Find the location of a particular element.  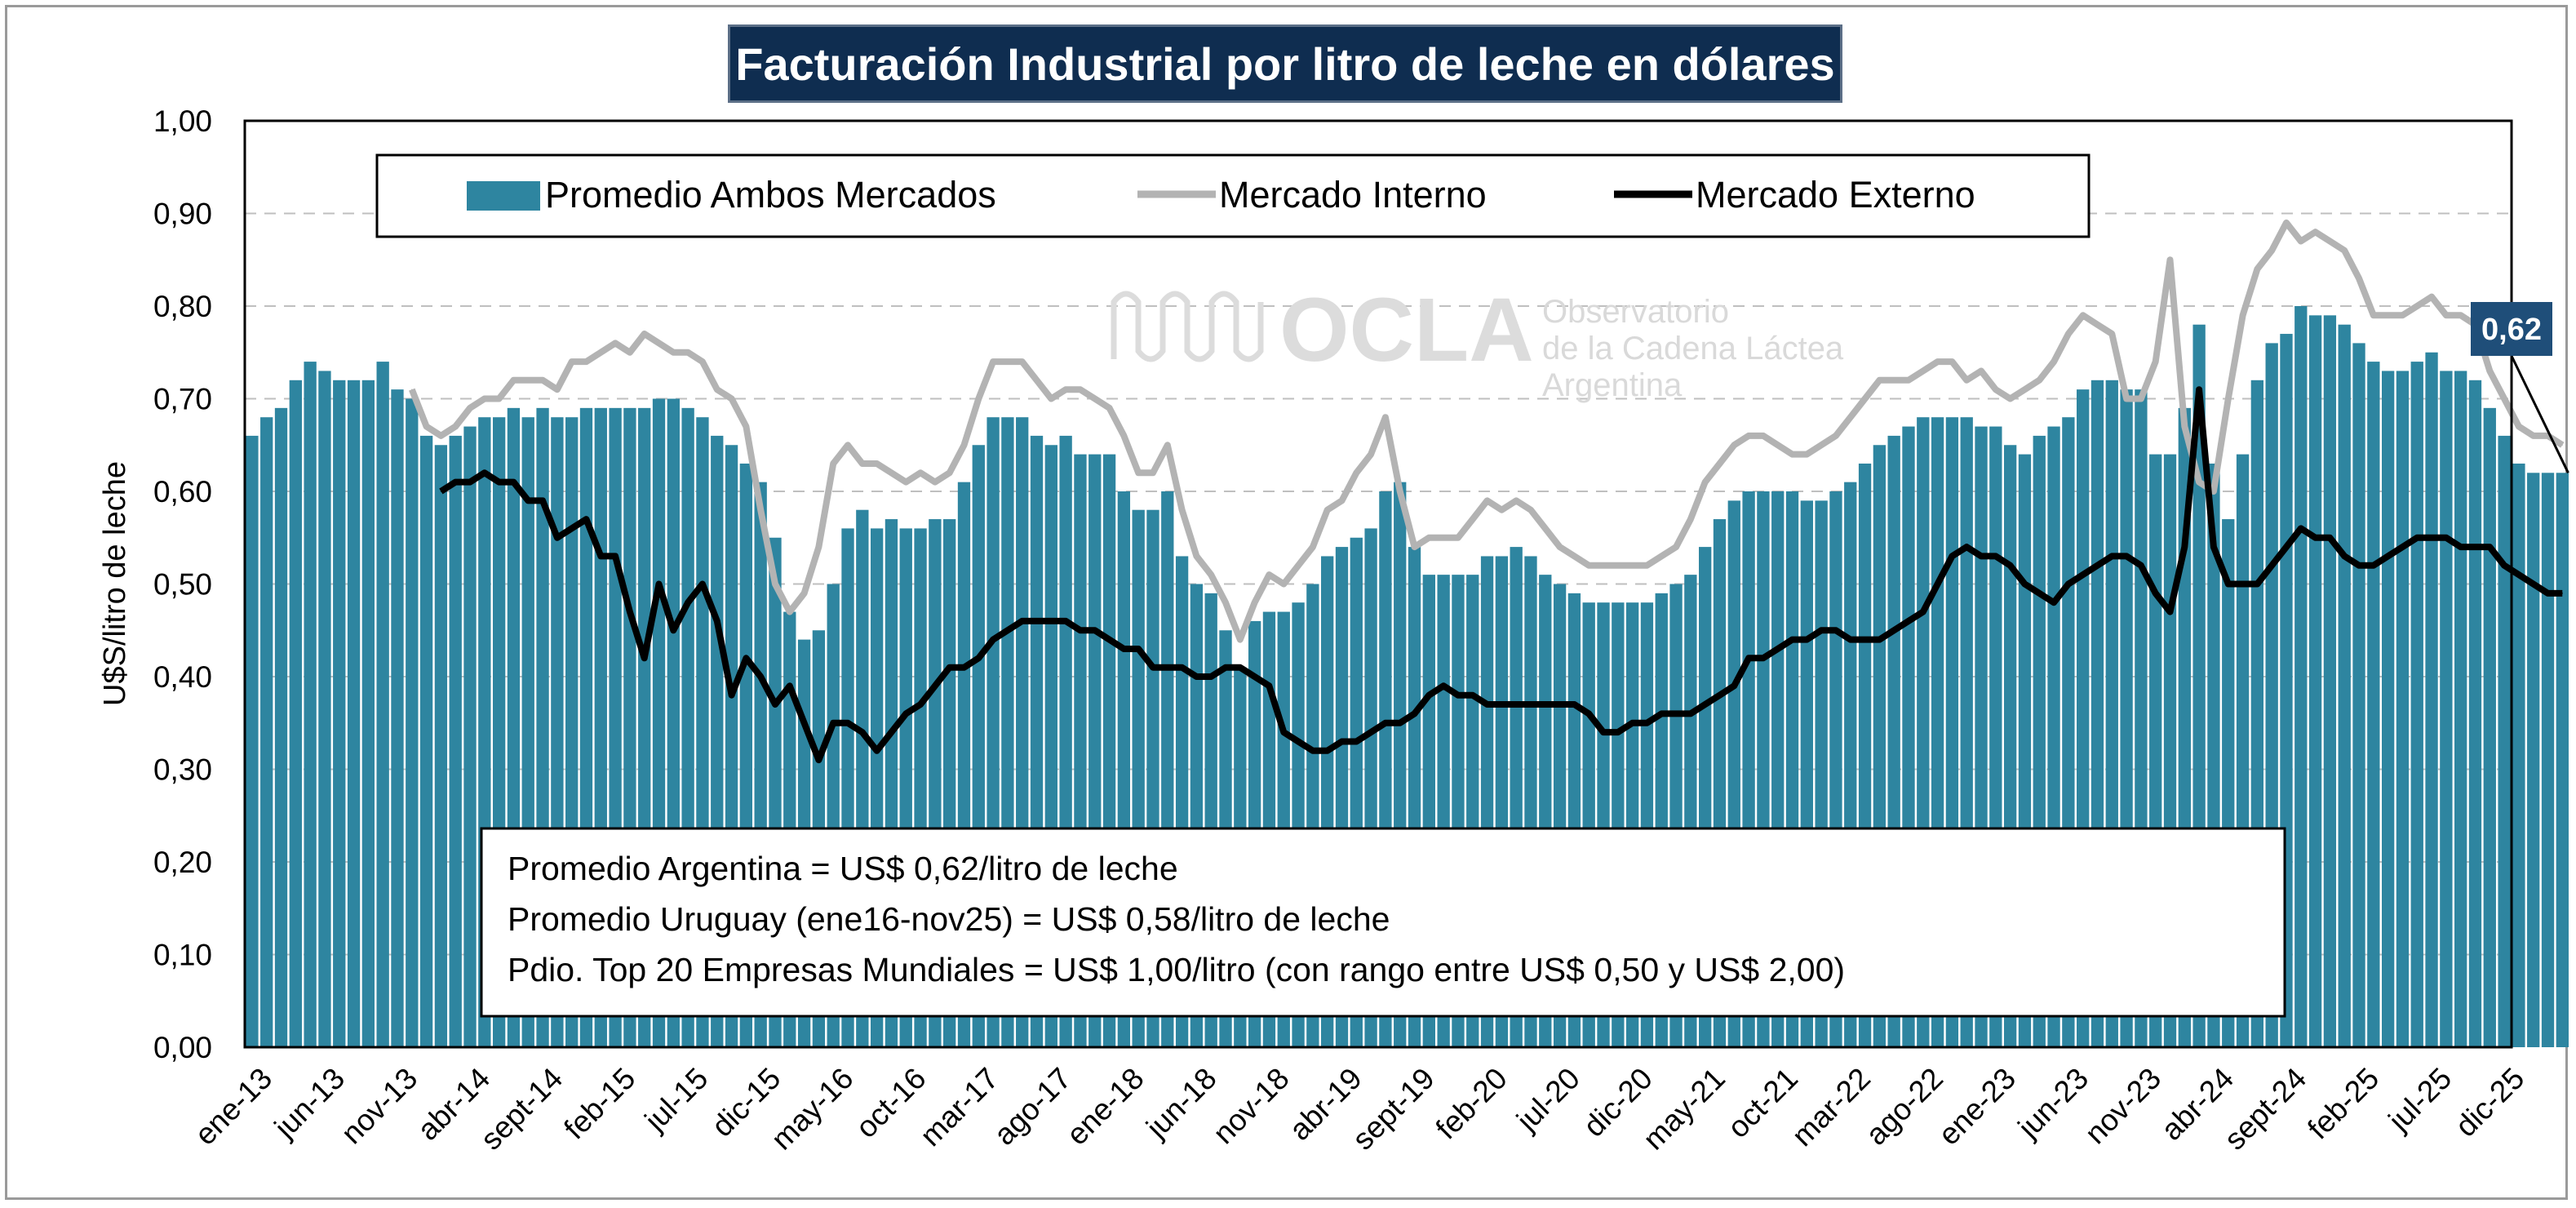

ocla-logo-icon is located at coordinates (1187, 326).